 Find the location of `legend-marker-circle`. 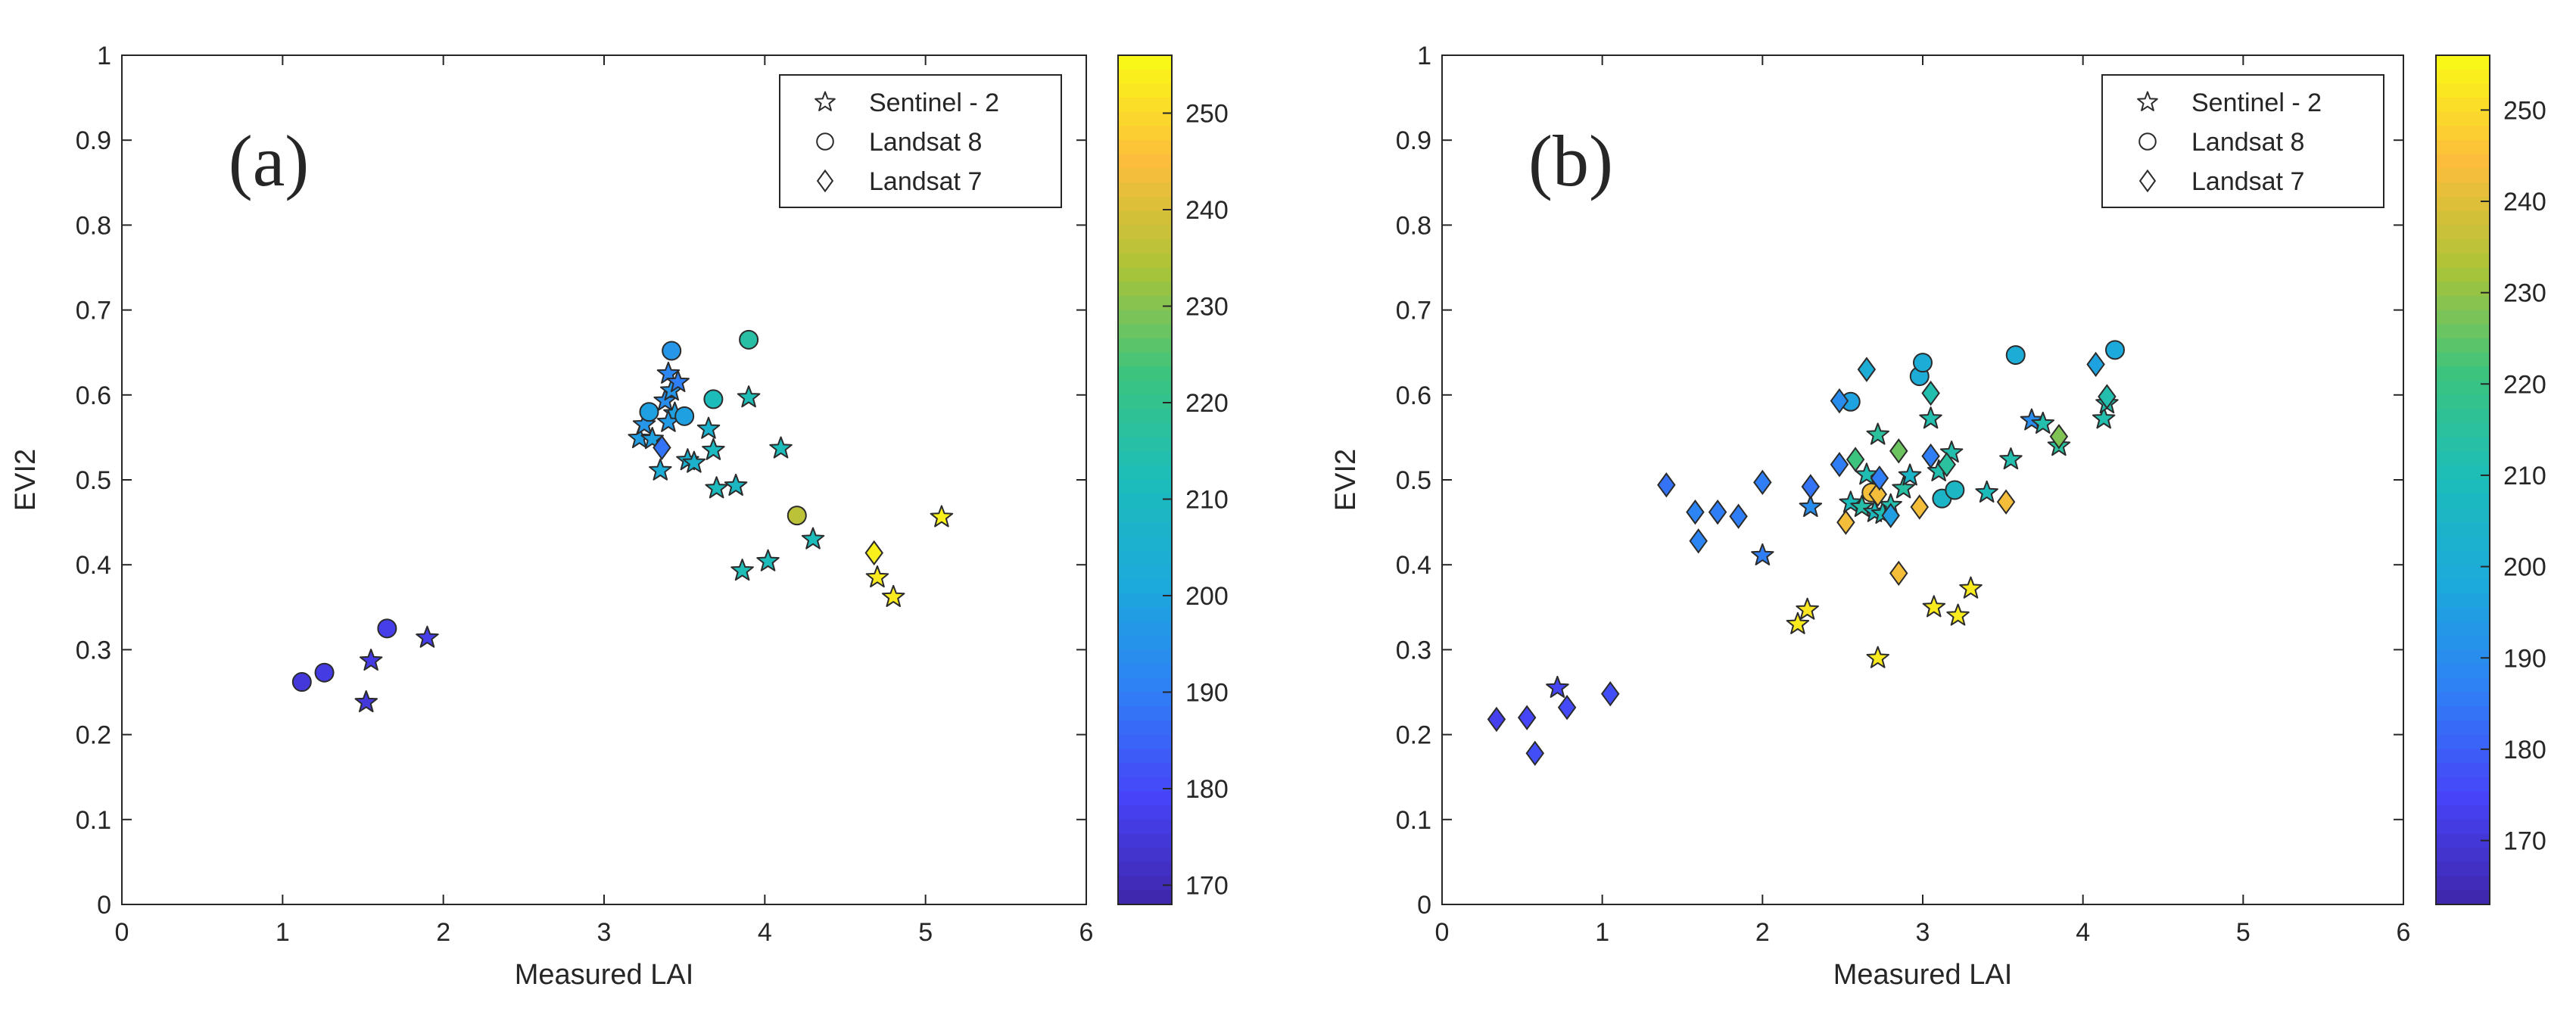

legend-marker-circle is located at coordinates (825, 141).